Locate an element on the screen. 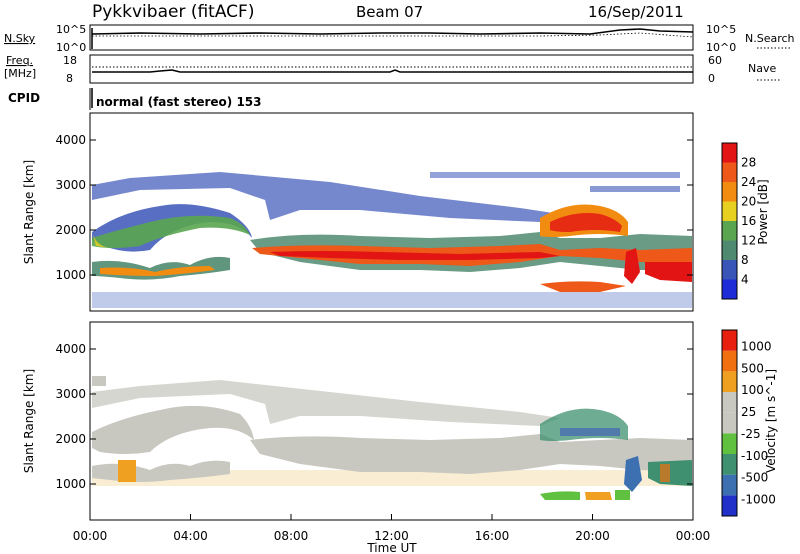  power-colorbar-tick: 28 is located at coordinates (748, 163).